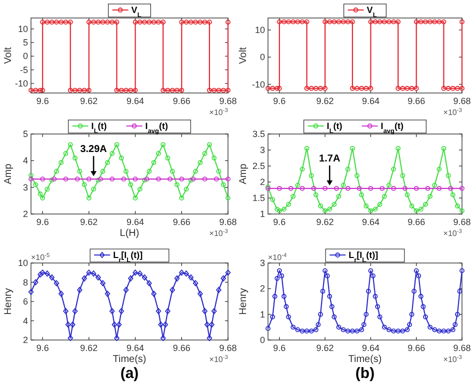  What do you see at coordinates (25, 321) in the screenshot?
I see `y-tick-label: 4` at bounding box center [25, 321].